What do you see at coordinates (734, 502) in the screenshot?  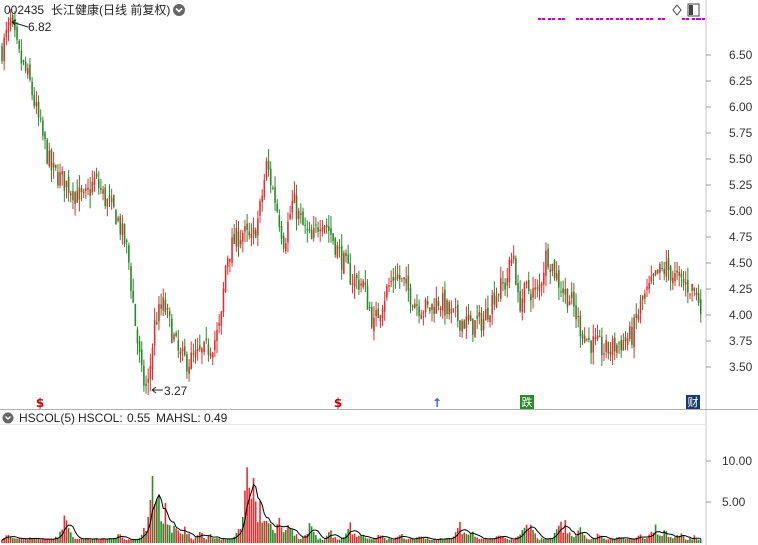 I see `indicator-tick-label: 5.00` at bounding box center [734, 502].